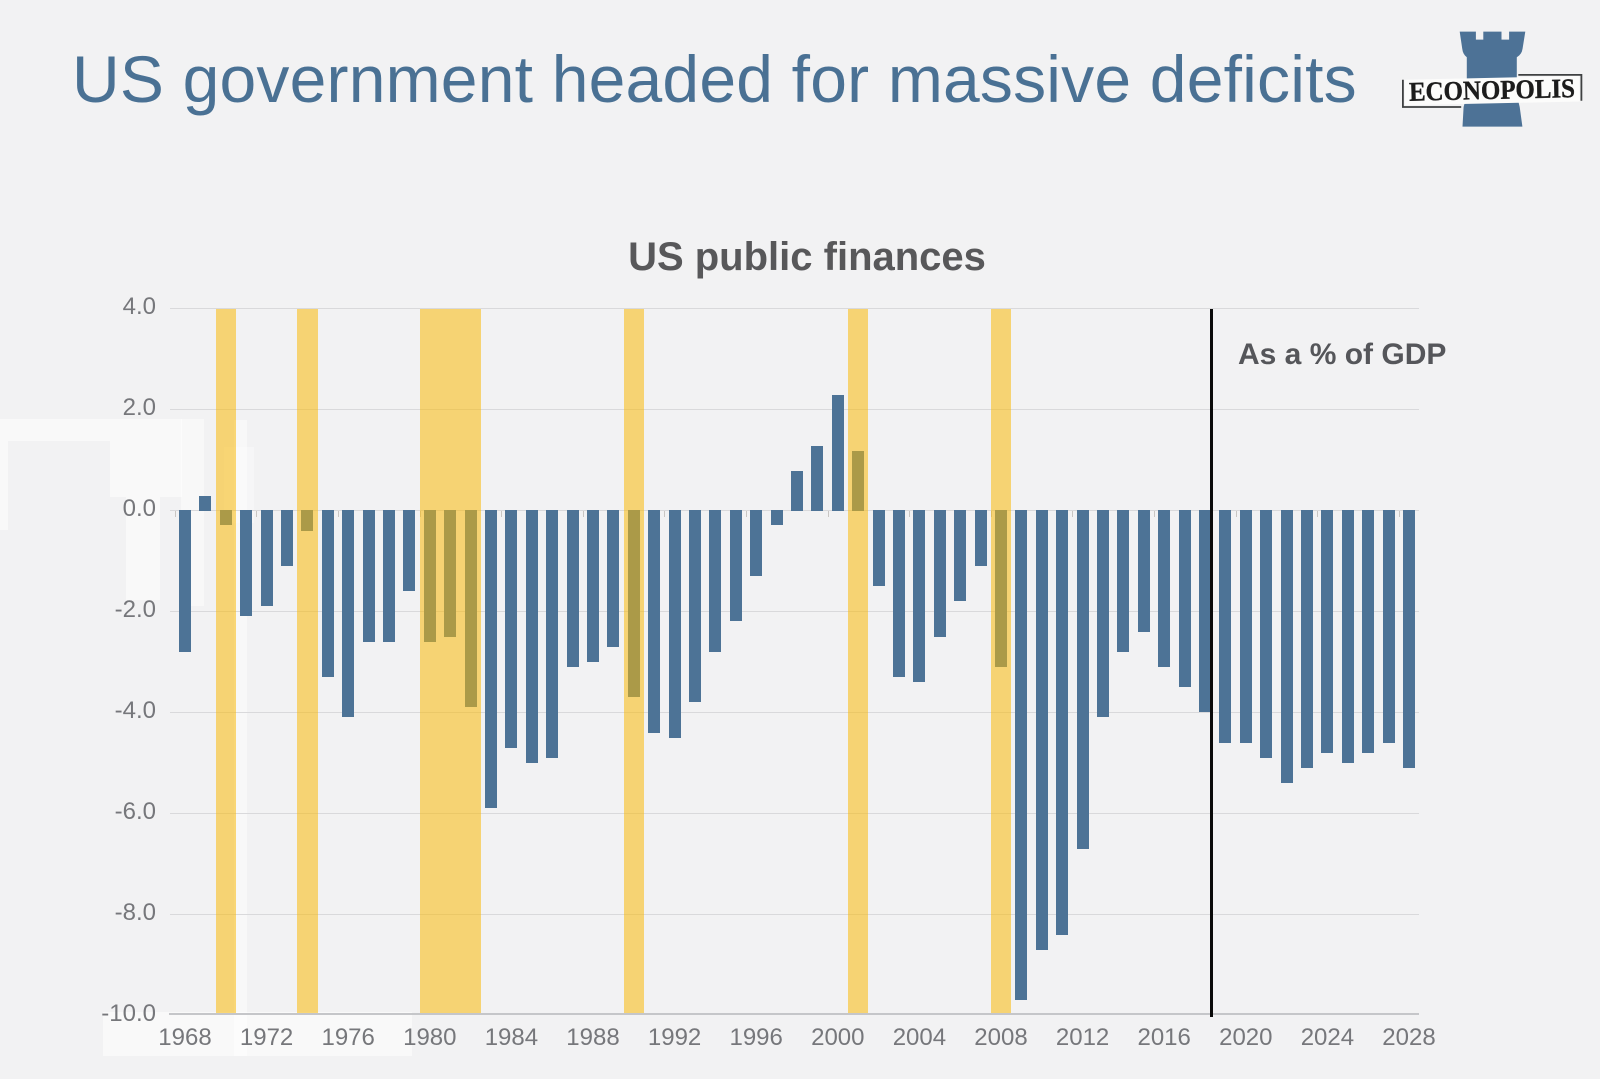  I want to click on svg-text: ECONOPOLIS, so click(1492, 90).